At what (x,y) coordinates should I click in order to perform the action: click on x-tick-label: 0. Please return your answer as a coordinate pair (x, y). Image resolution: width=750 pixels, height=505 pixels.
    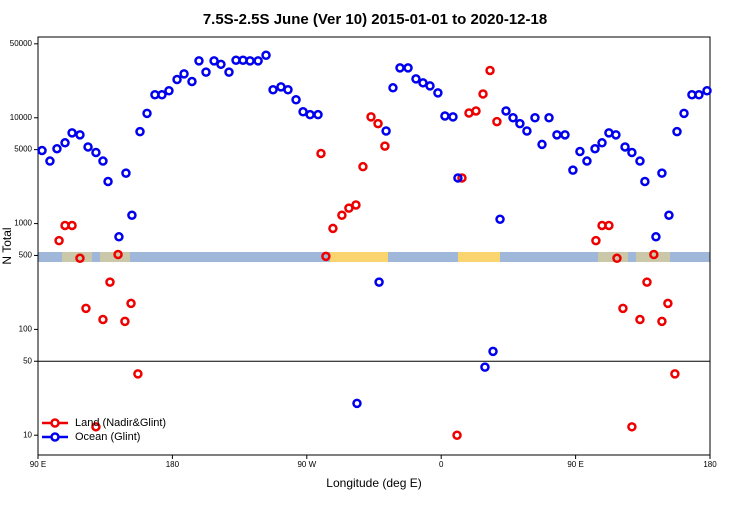
    Looking at the image, I should click on (441, 464).